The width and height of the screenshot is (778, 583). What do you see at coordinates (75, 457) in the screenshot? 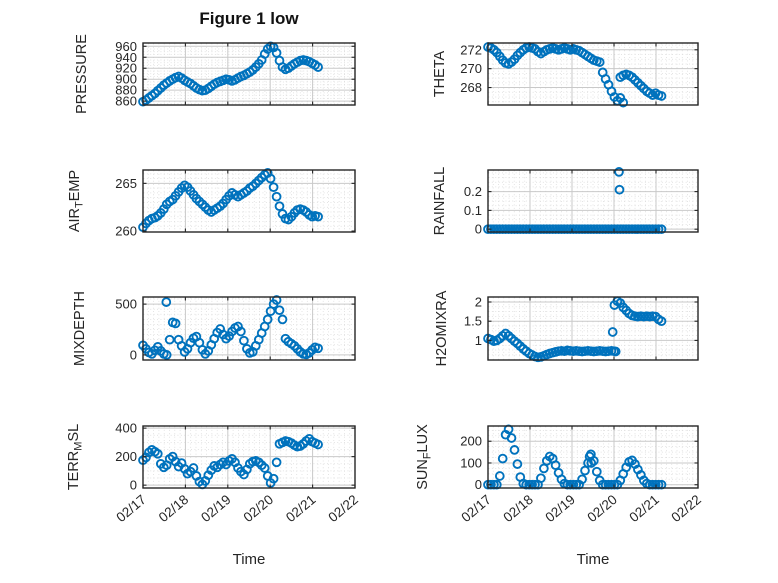
I see `terrmsl-ylabel: TERRMSL` at bounding box center [75, 457].